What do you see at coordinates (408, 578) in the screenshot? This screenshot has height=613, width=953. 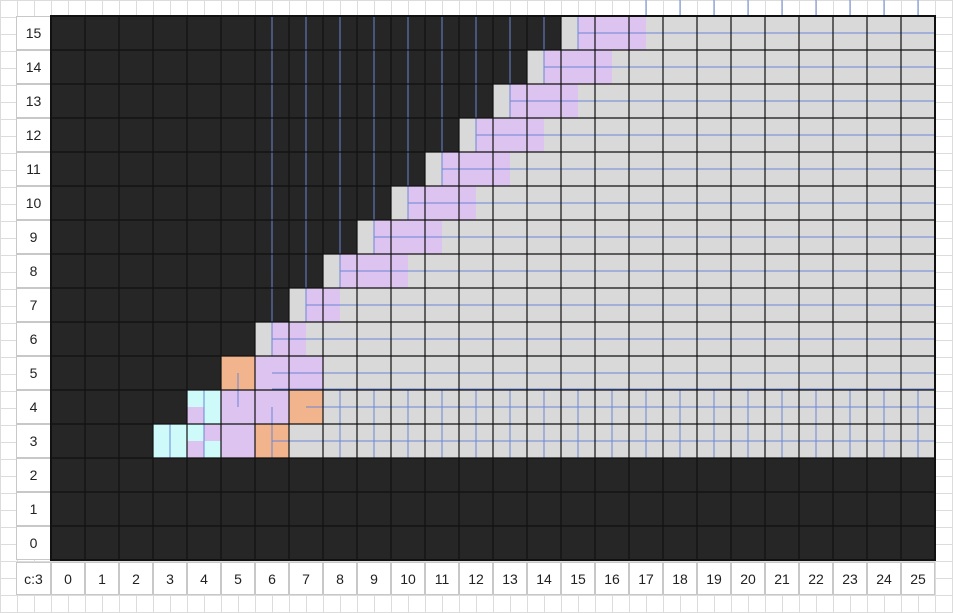 I see `col-label-10: 10` at bounding box center [408, 578].